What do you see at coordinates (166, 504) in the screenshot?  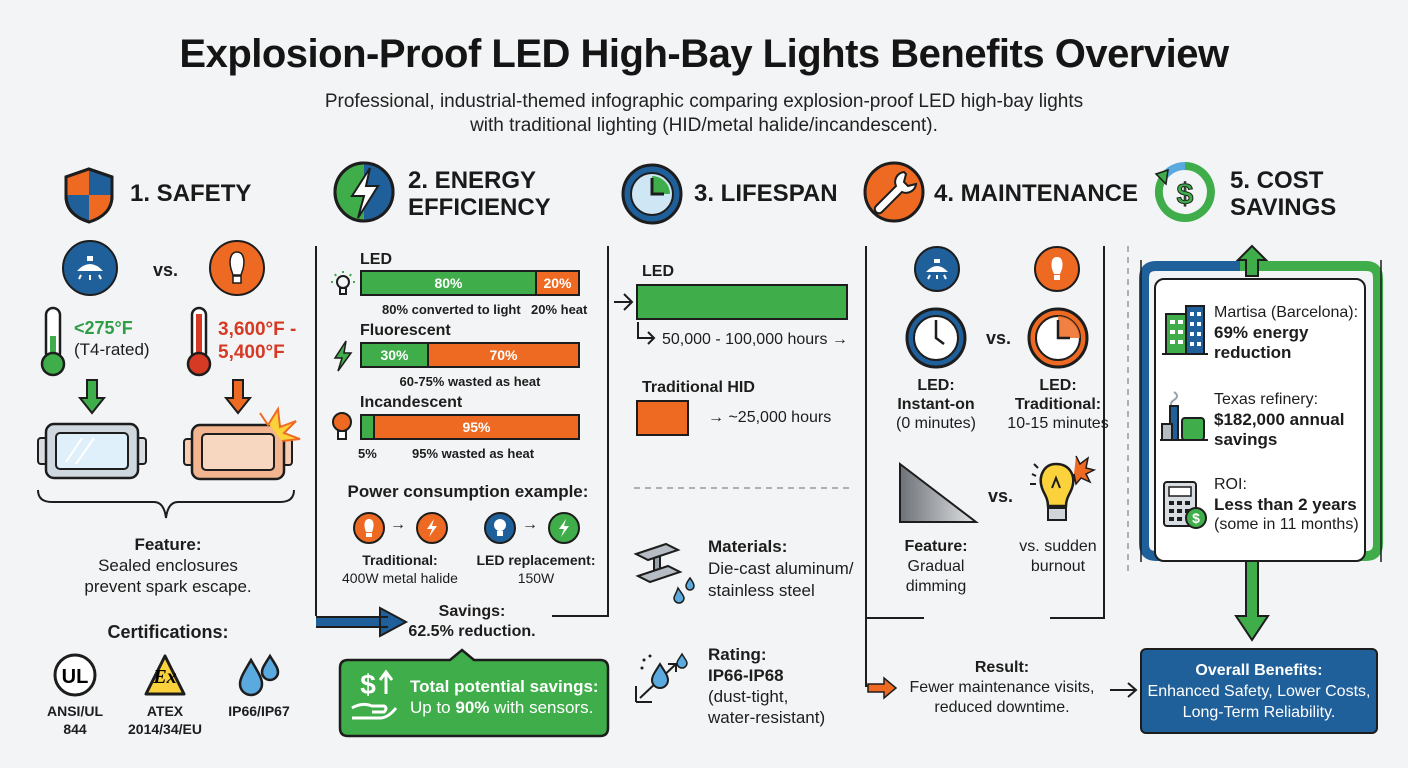 I see `brace-icon` at bounding box center [166, 504].